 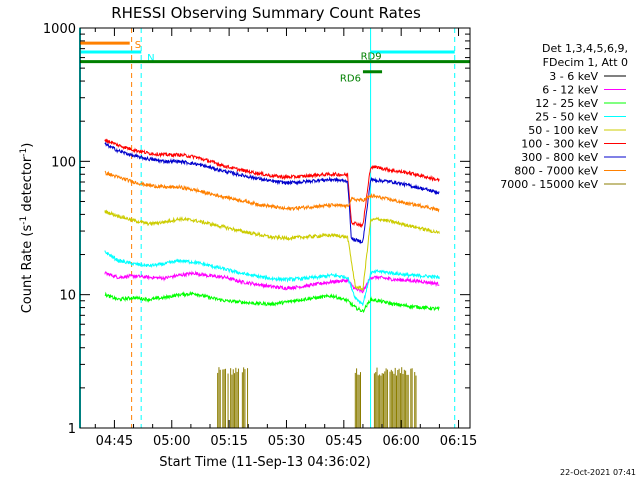 What do you see at coordinates (59, 29) in the screenshot?
I see `y-tick-label-3: 1000` at bounding box center [59, 29].